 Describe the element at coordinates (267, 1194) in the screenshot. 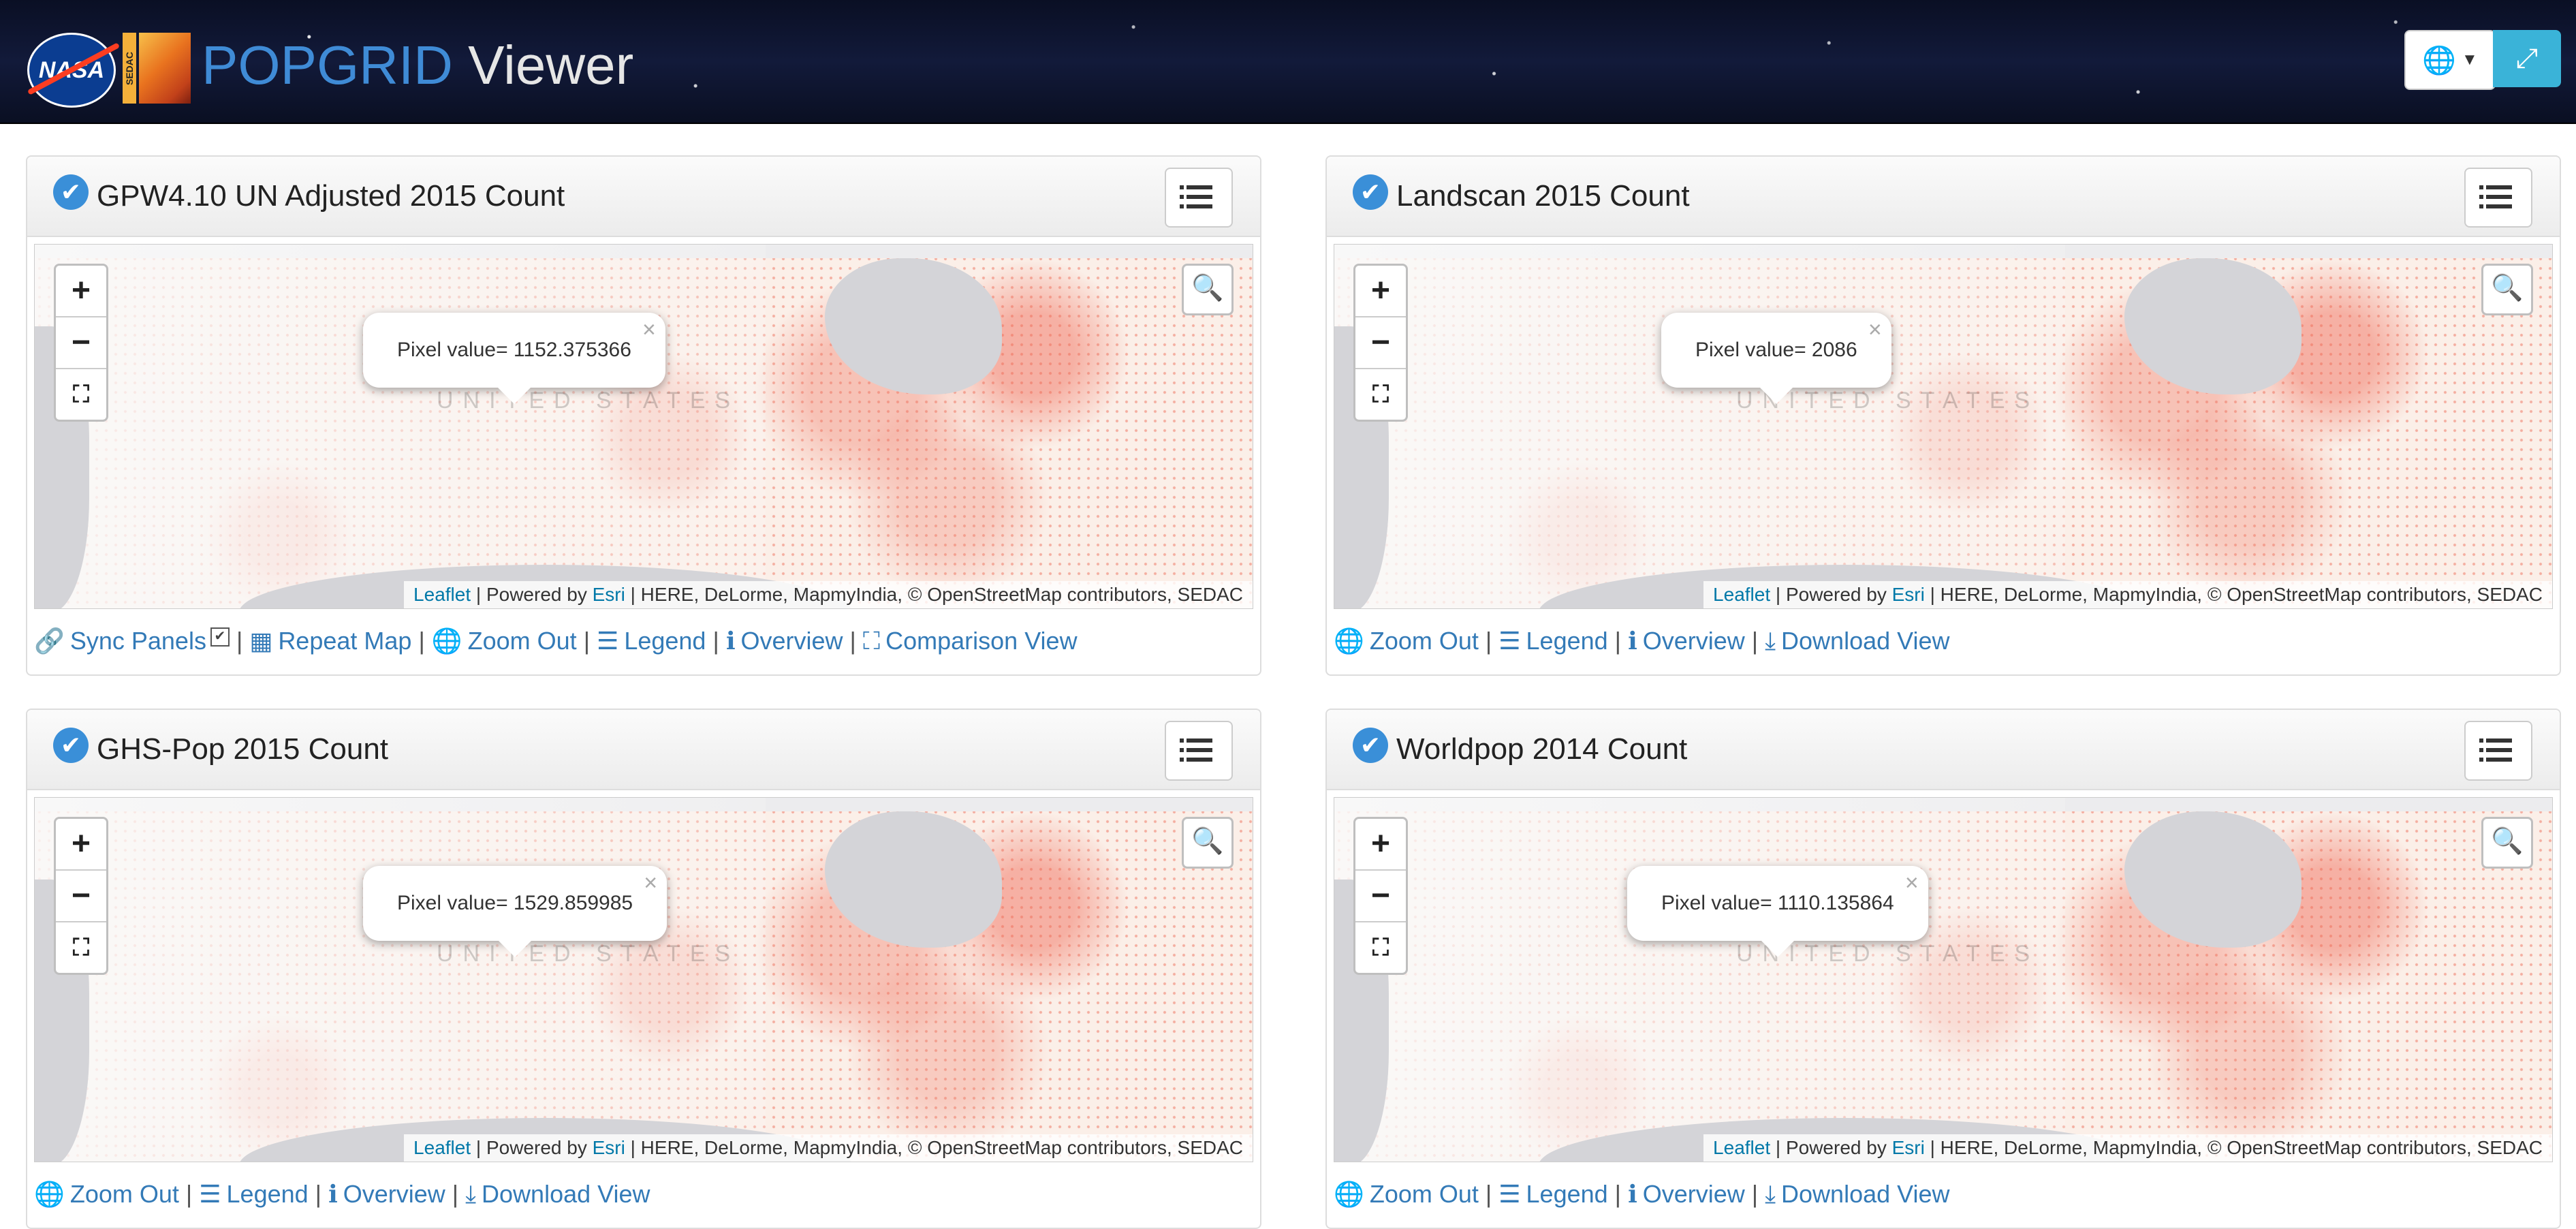

I see `footer-link-label: Legend` at that location.